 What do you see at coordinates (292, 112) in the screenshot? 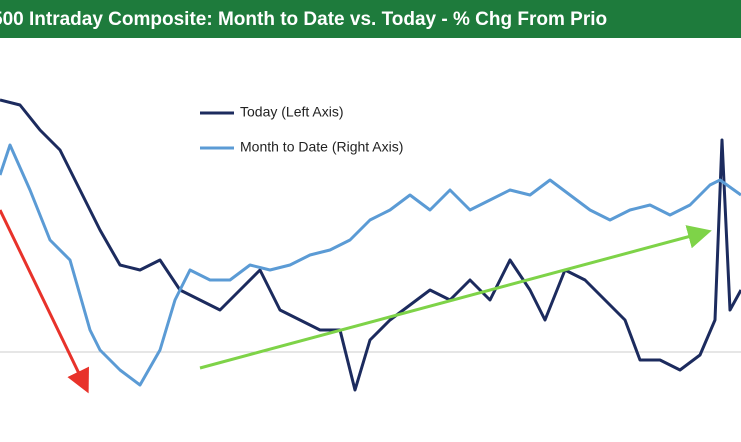
I see `legend-label: Today (Left Axis)` at bounding box center [292, 112].